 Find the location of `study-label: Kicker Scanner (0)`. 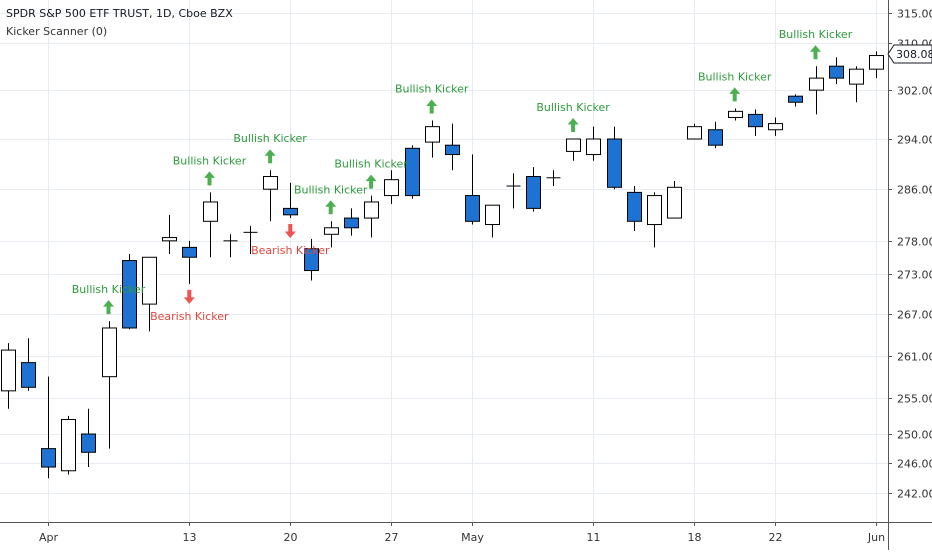

study-label: Kicker Scanner (0) is located at coordinates (57, 31).